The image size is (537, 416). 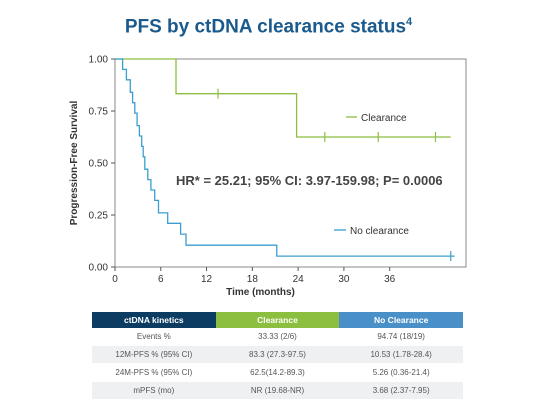 I want to click on table-header-row: ctDNA kinetics Clearance No Clearance, so click(x=277, y=320).